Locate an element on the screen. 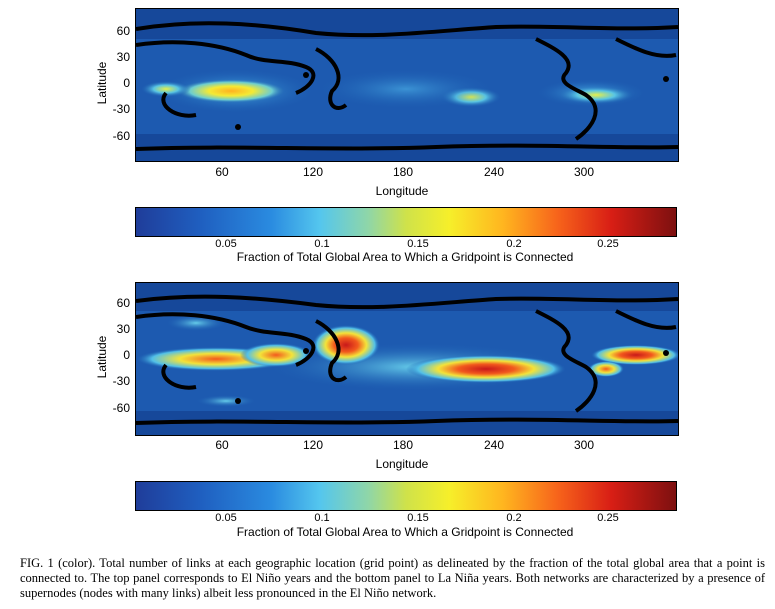  bottom-colorbar-tick: 0.15 is located at coordinates (418, 518).